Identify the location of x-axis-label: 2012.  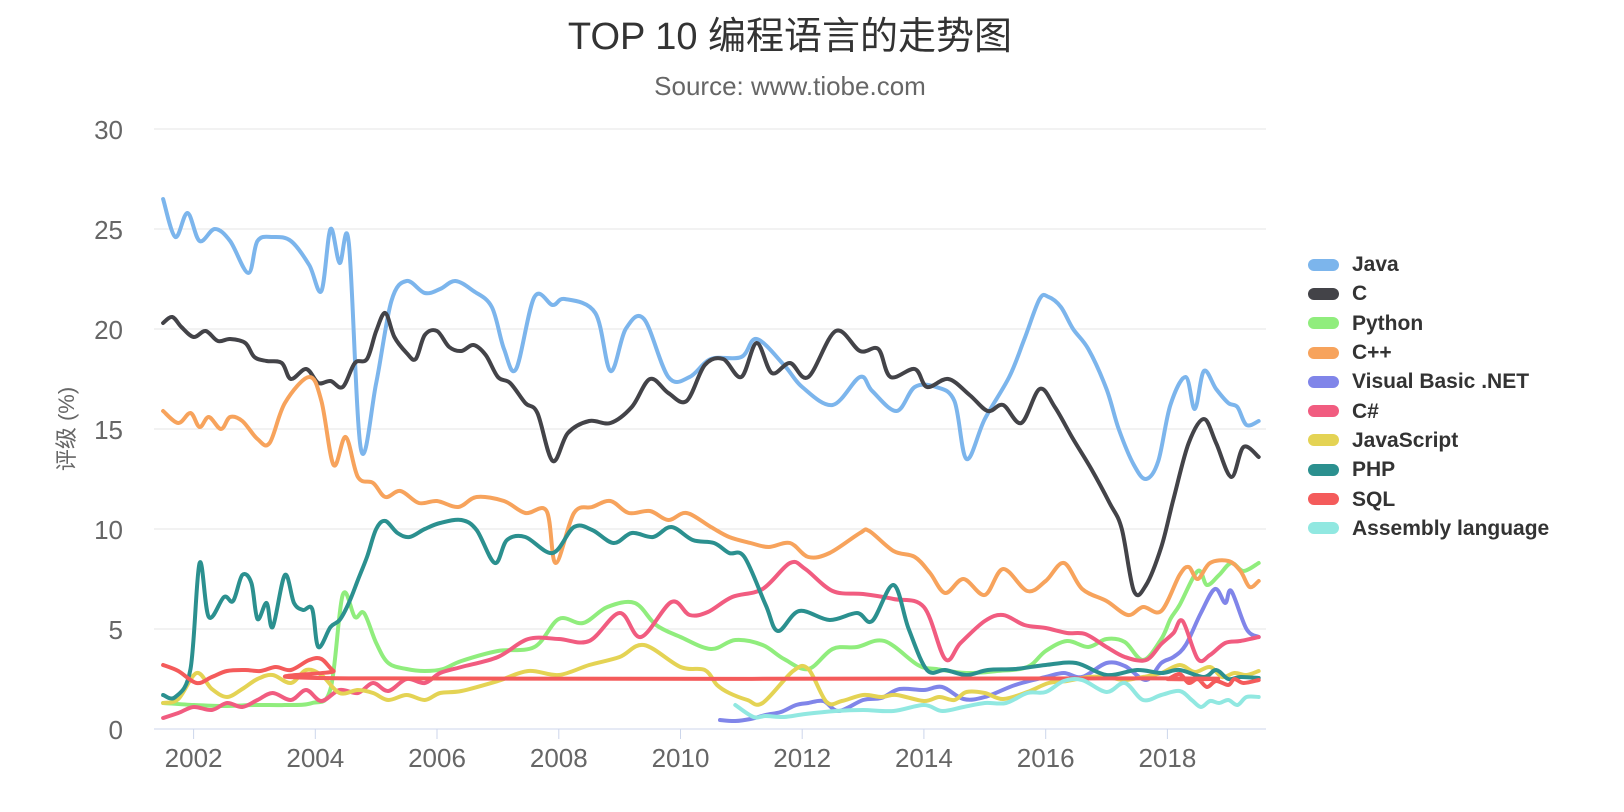
(802, 758).